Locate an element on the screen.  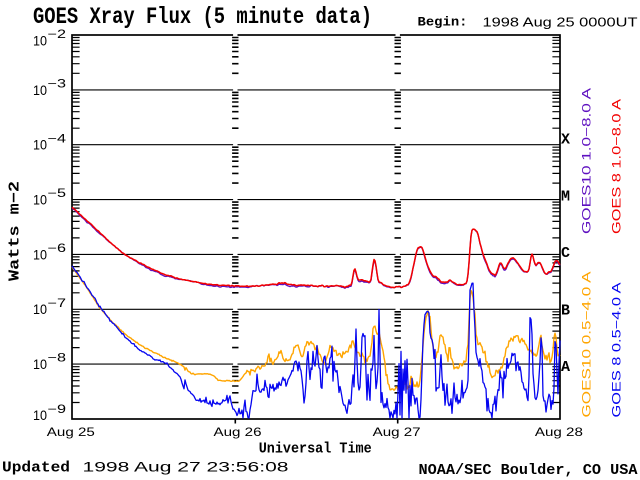
svg-text: C is located at coordinates (565, 253).